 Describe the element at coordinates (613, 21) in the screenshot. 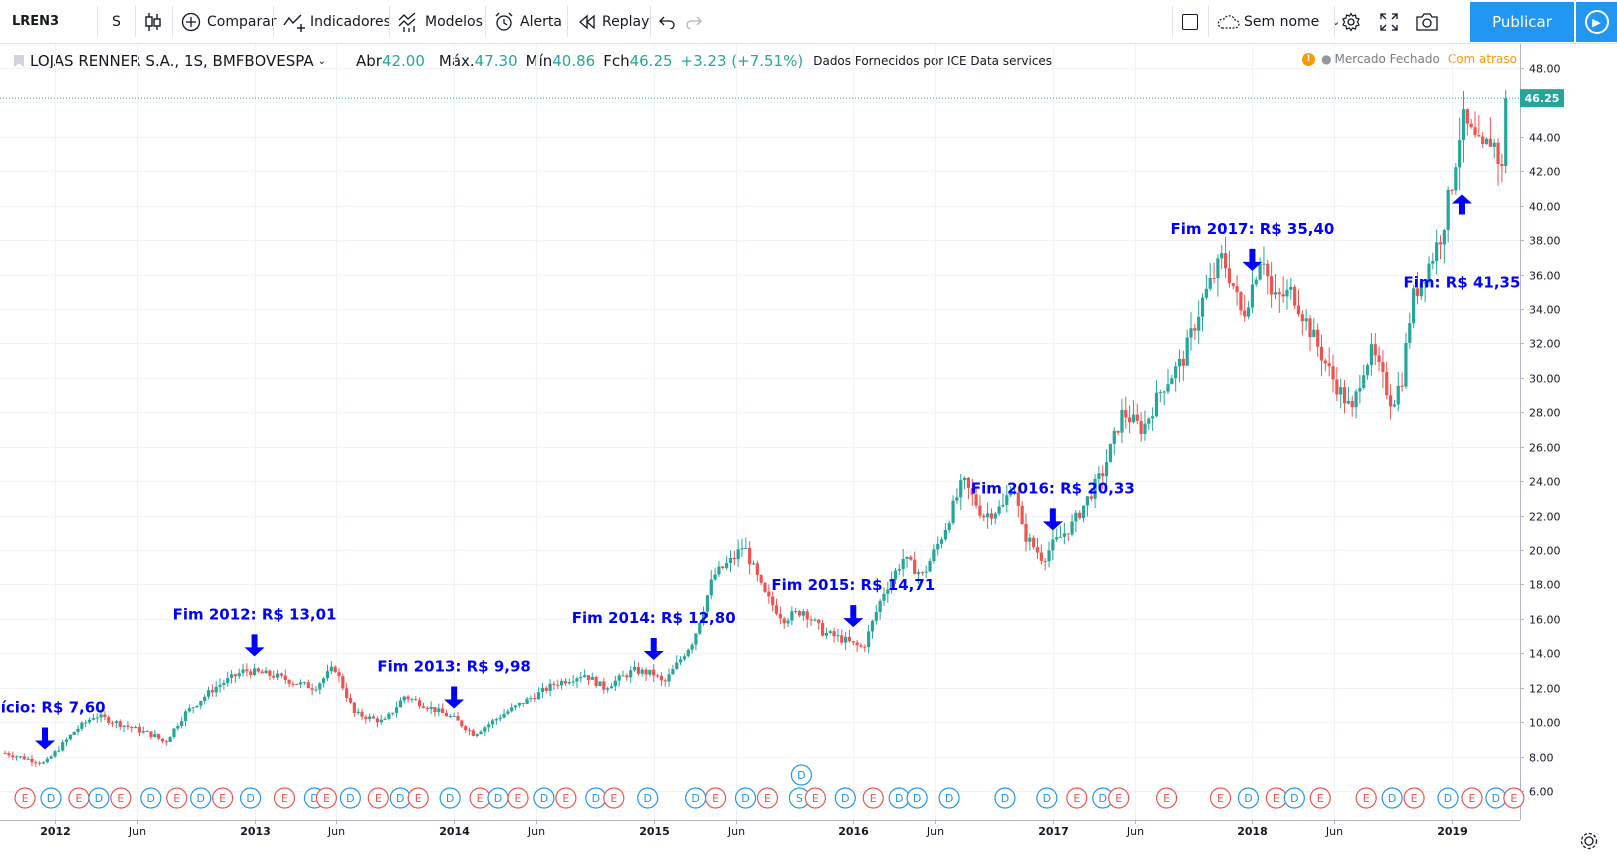

I see `replay-button: Replay` at that location.